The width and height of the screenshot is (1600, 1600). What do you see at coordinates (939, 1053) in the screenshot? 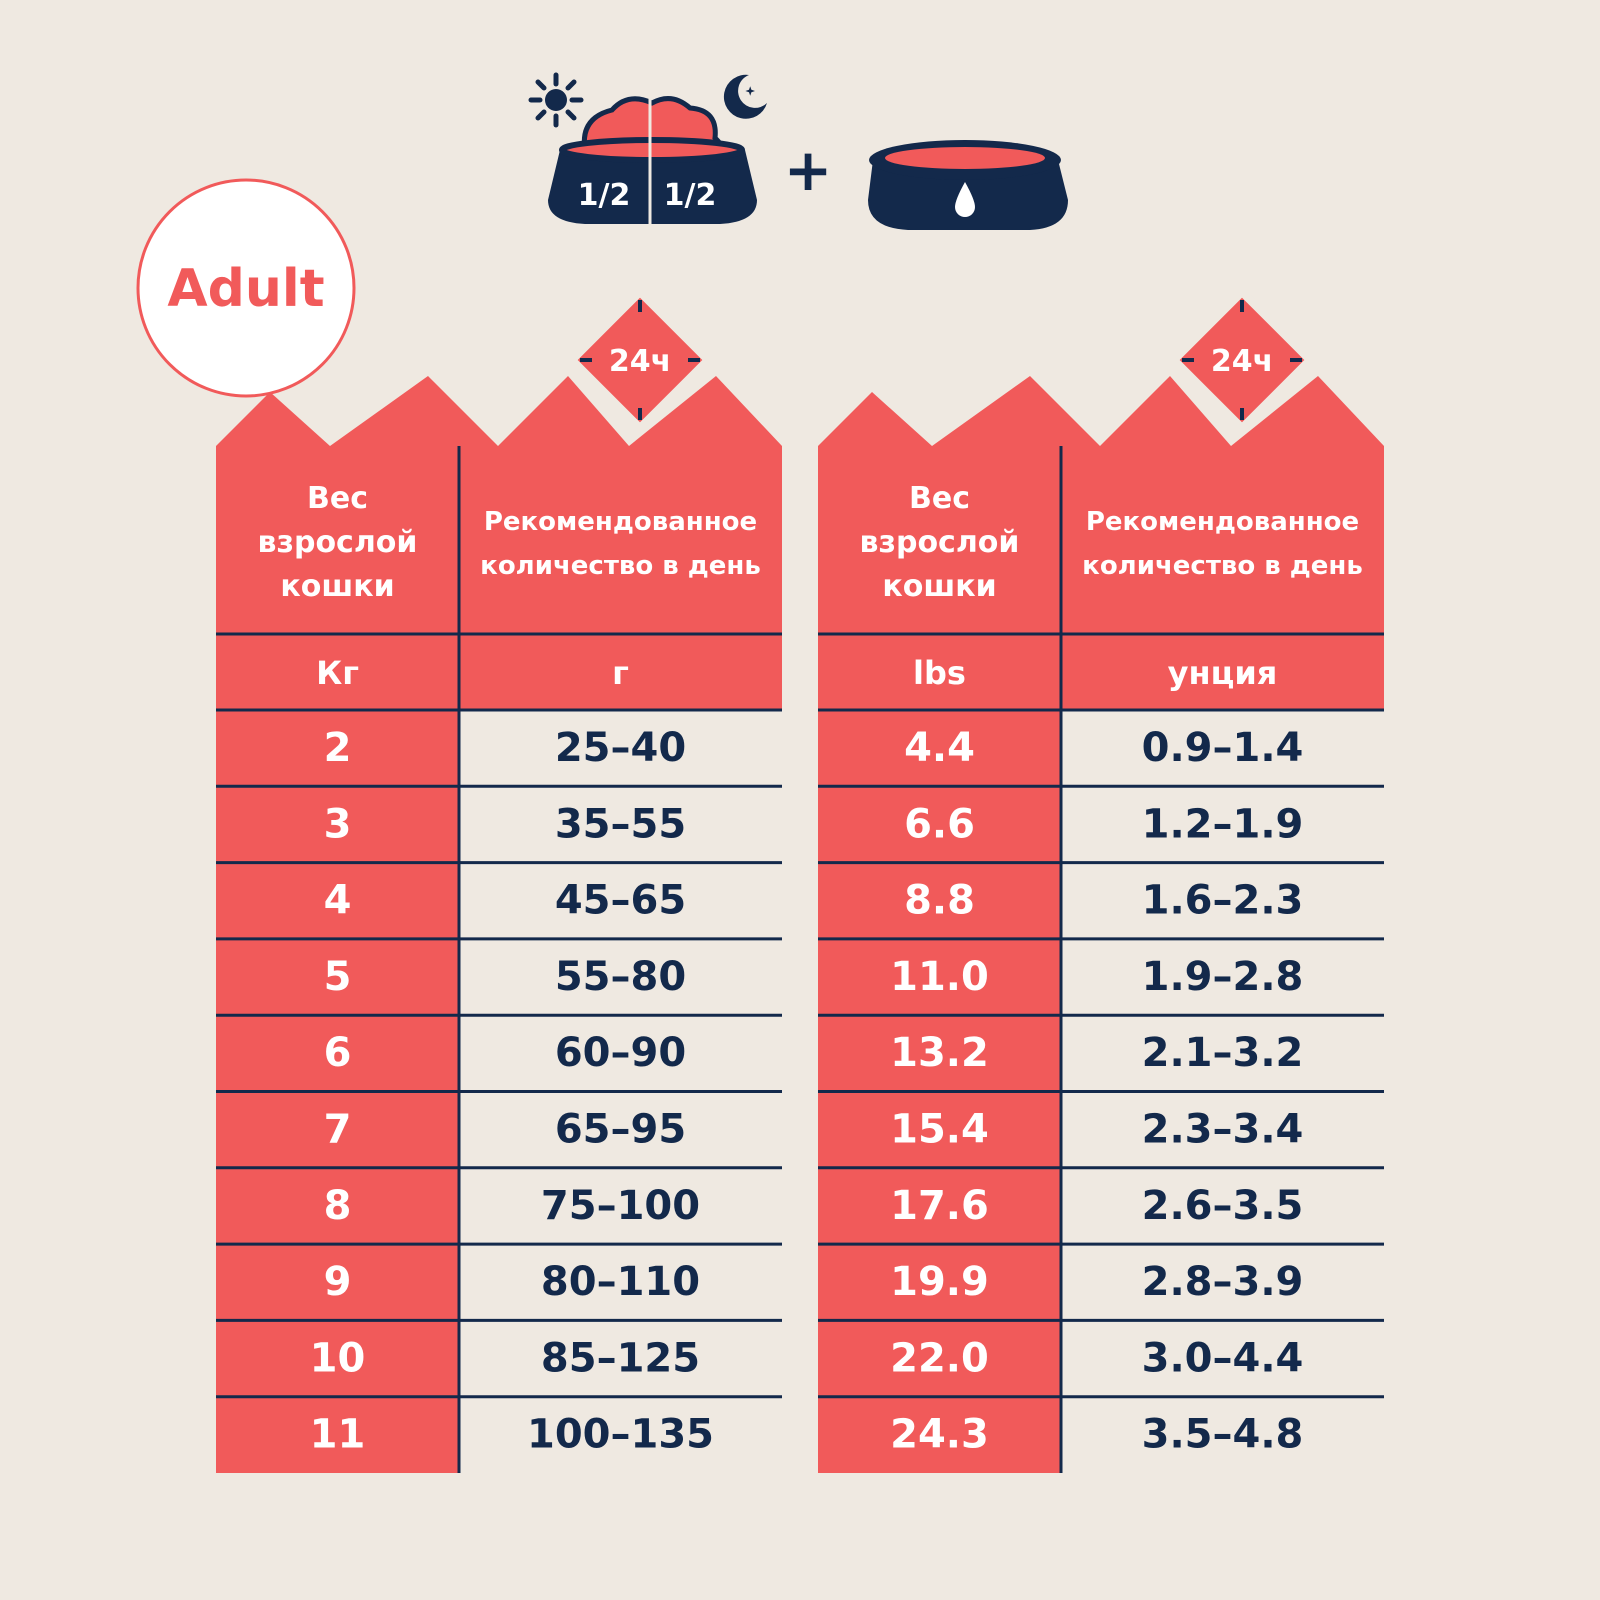
I see `weight-value: 13.2` at bounding box center [939, 1053].